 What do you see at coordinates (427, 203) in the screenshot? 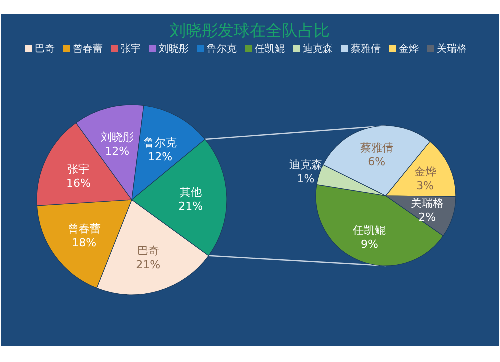
I see `slice-label: 关瑞格` at bounding box center [427, 203].